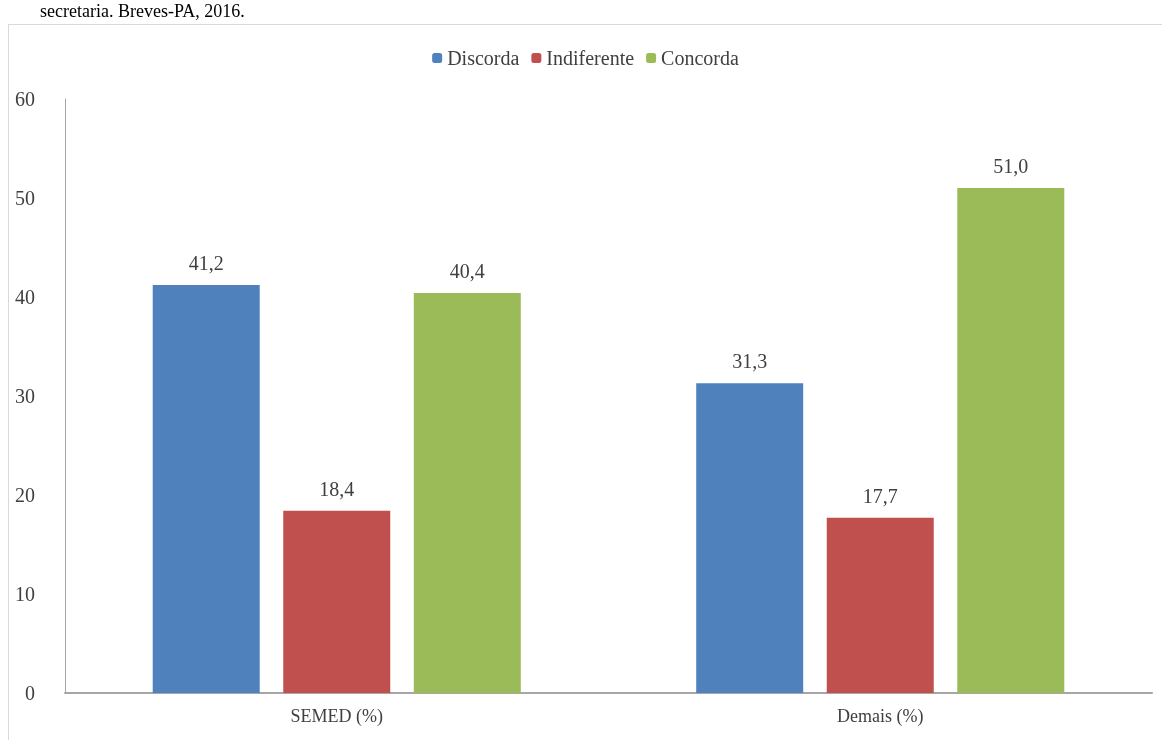 Image resolution: width=1162 pixels, height=740 pixels. What do you see at coordinates (590, 58) in the screenshot?
I see `legend-label: Indiferente` at bounding box center [590, 58].